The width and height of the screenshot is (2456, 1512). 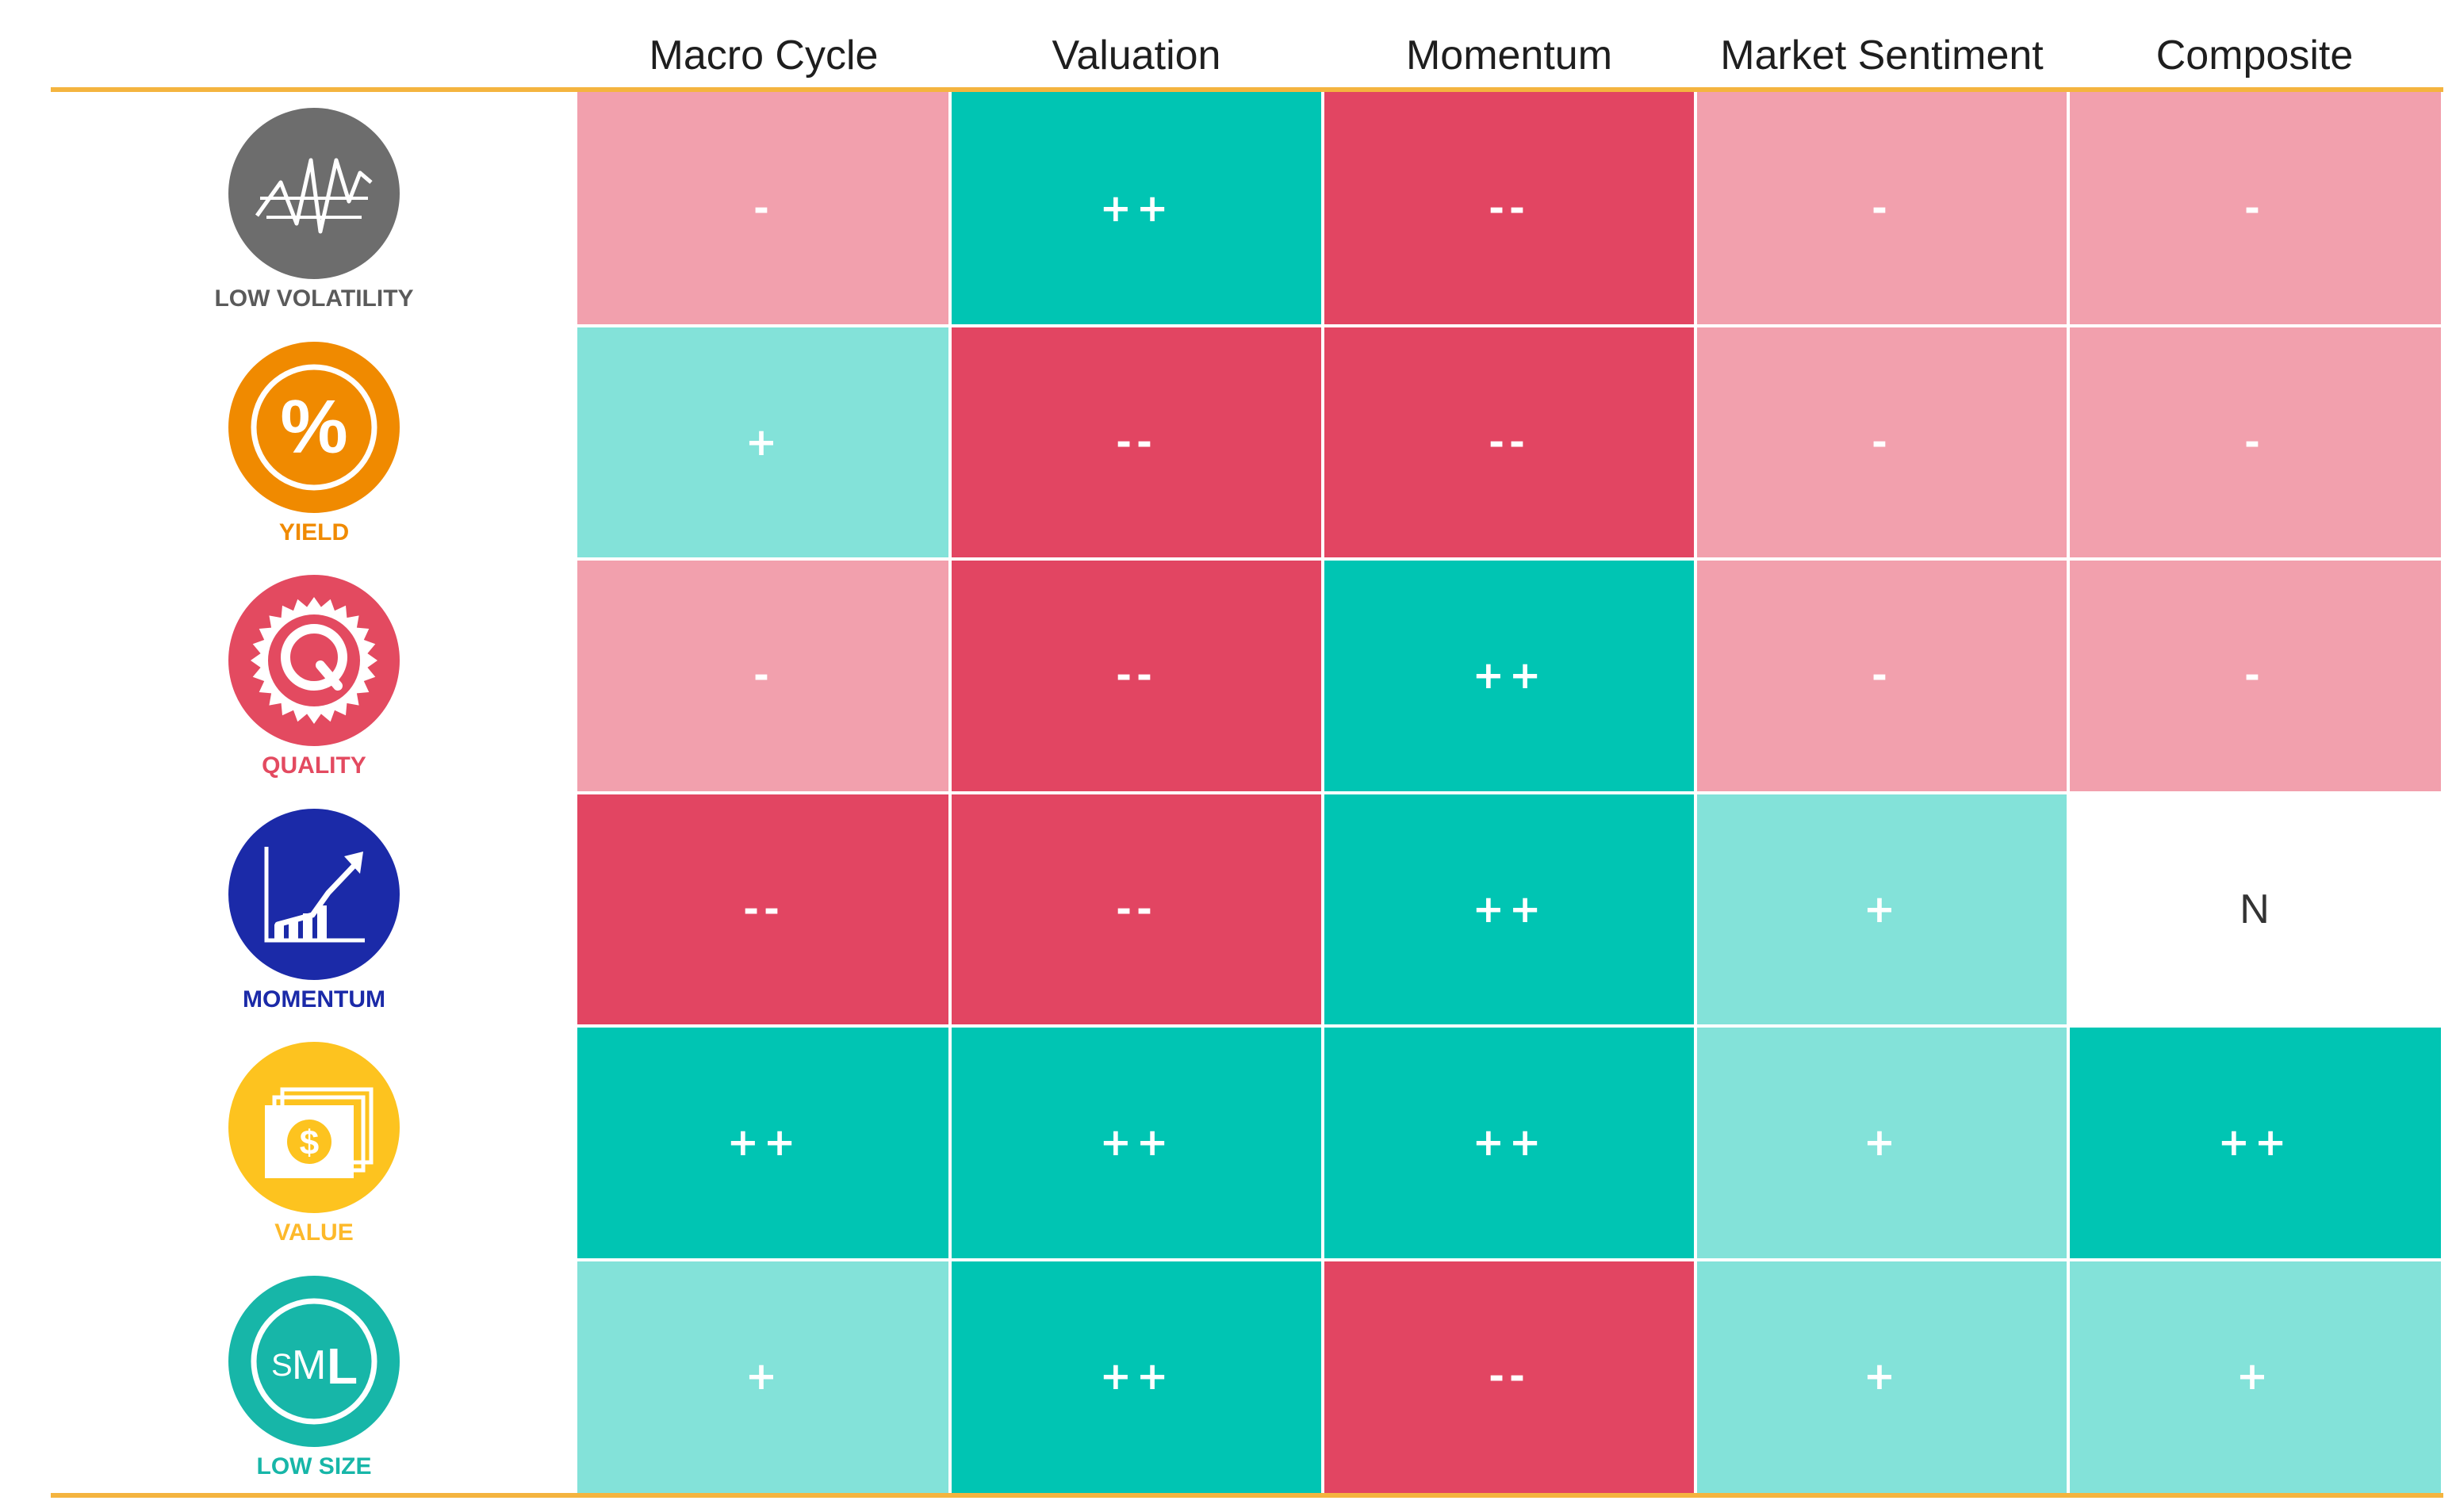 What do you see at coordinates (1882, 55) in the screenshot?
I see `column-header: Market Sentiment` at bounding box center [1882, 55].